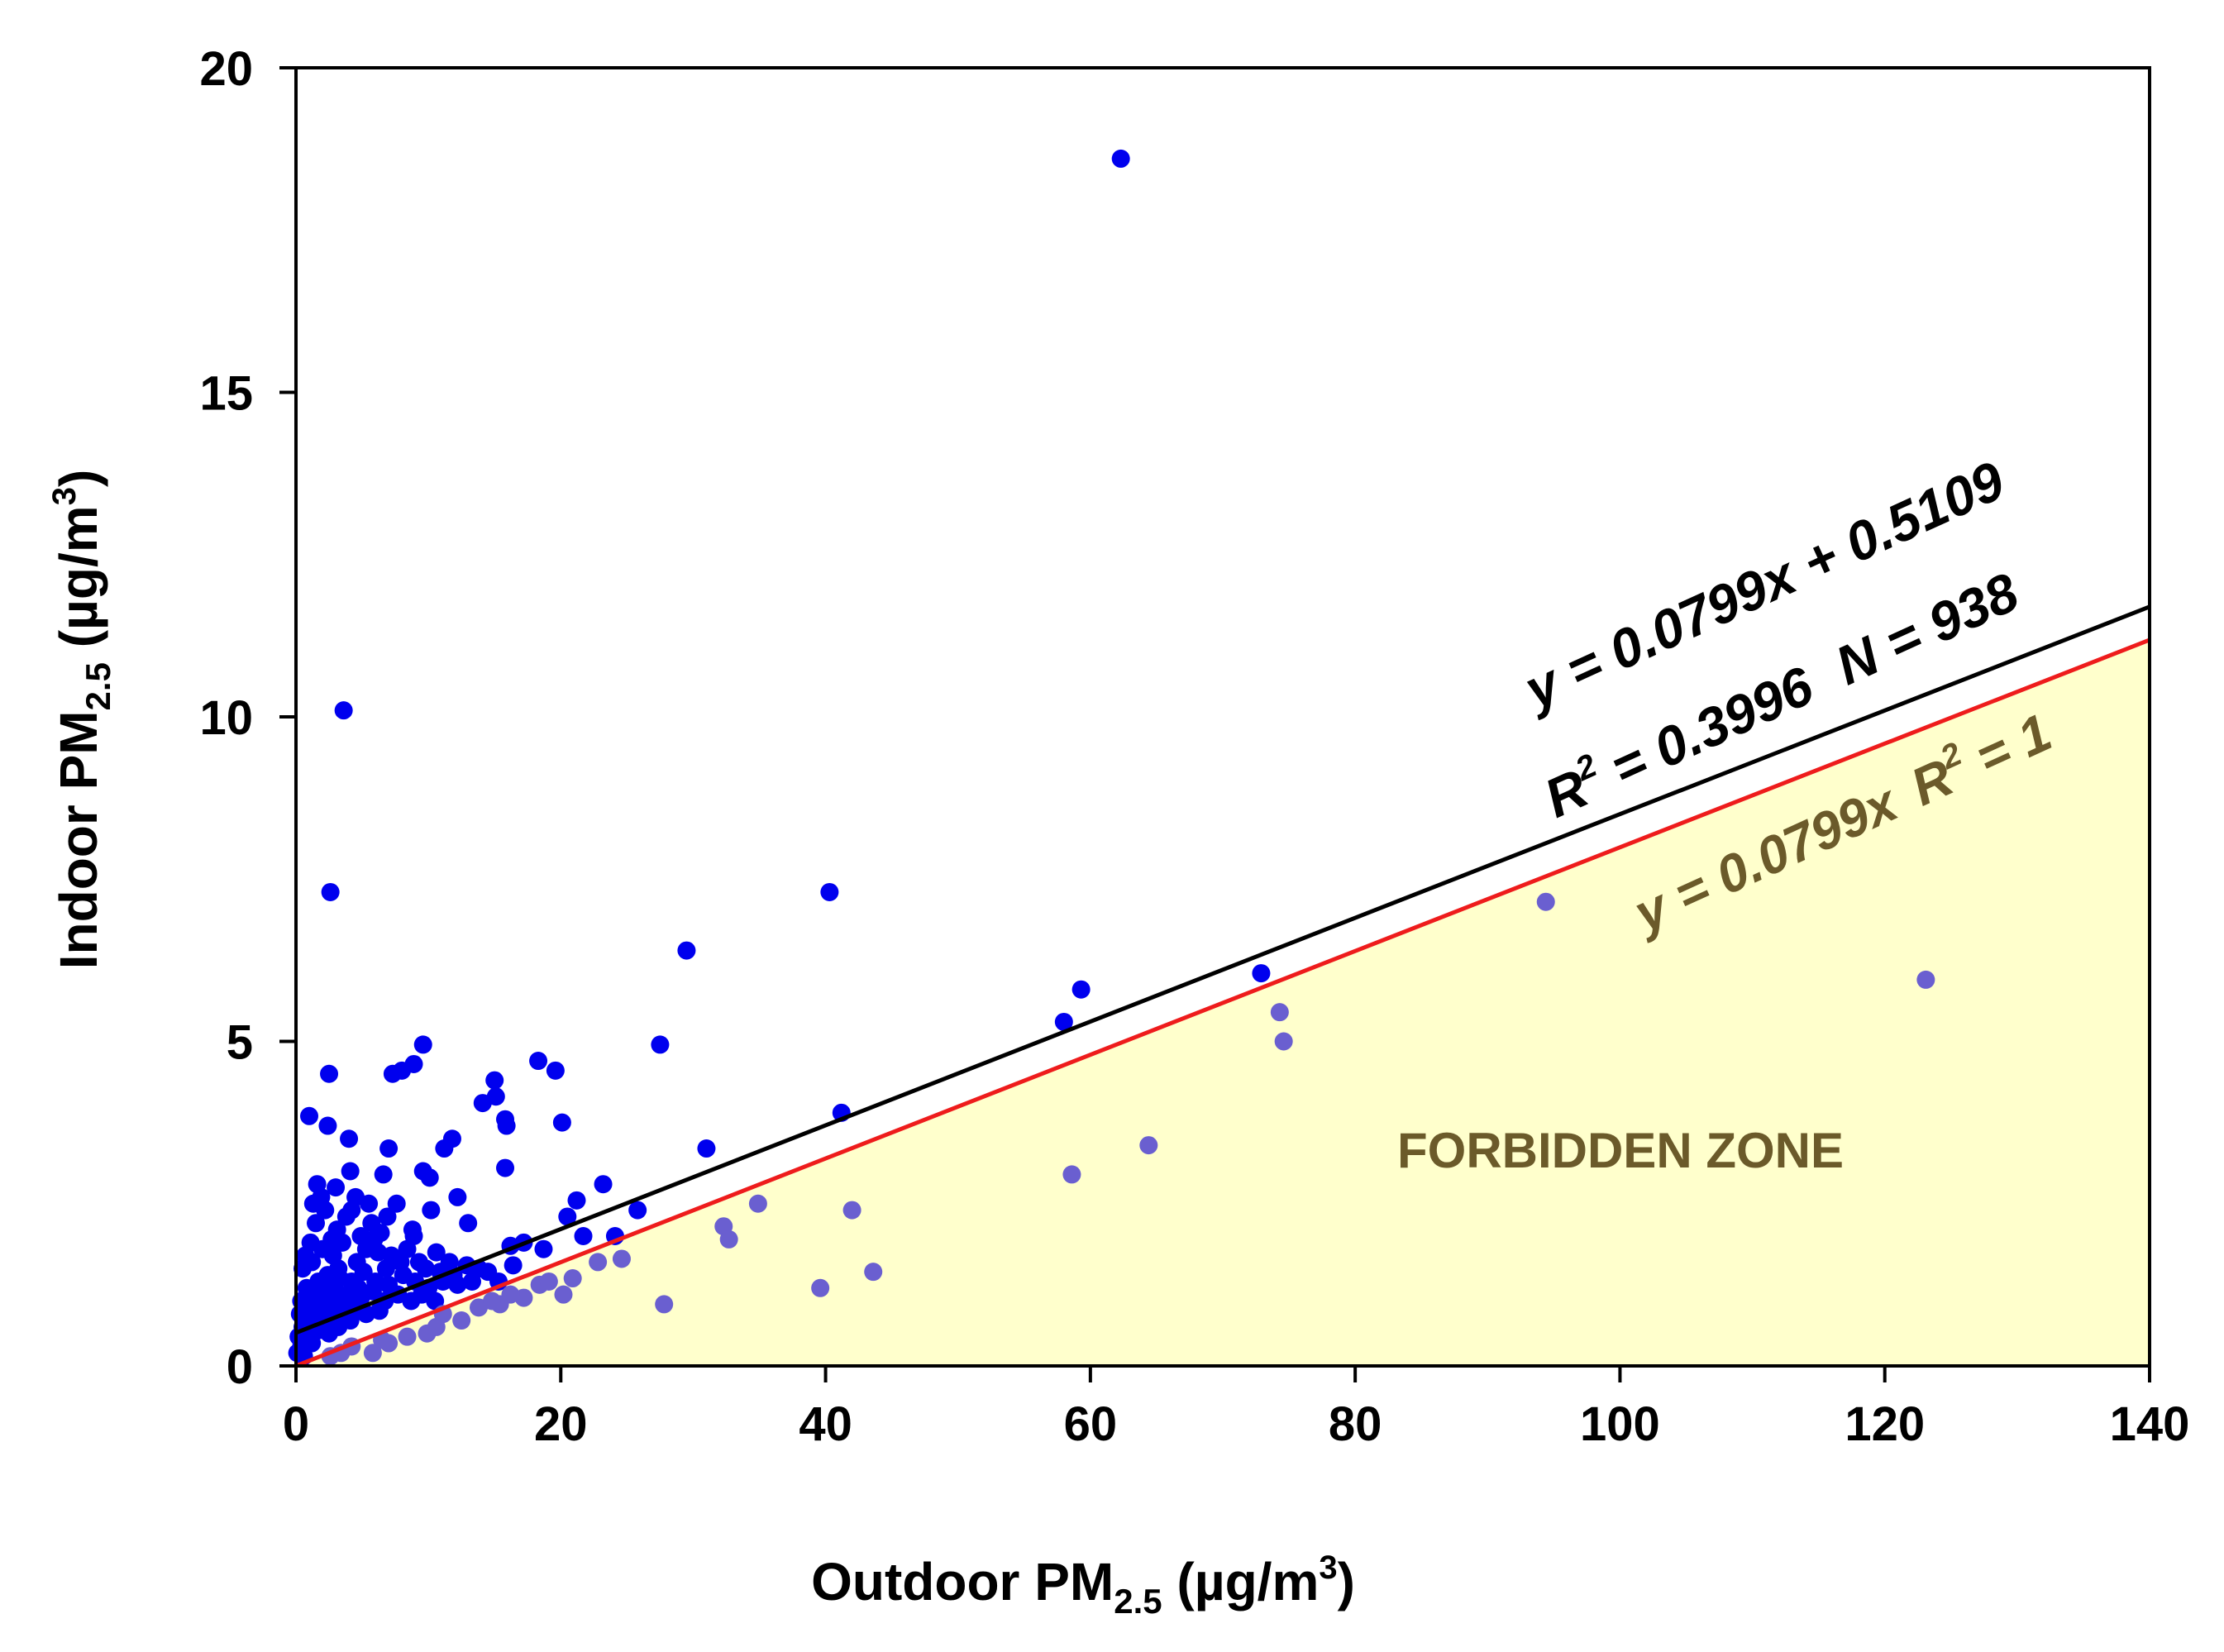 The width and height of the screenshot is (2224, 1652). I want to click on y-axis-label: Indoor PM2.5 (µg/m3), so click(81, 720).